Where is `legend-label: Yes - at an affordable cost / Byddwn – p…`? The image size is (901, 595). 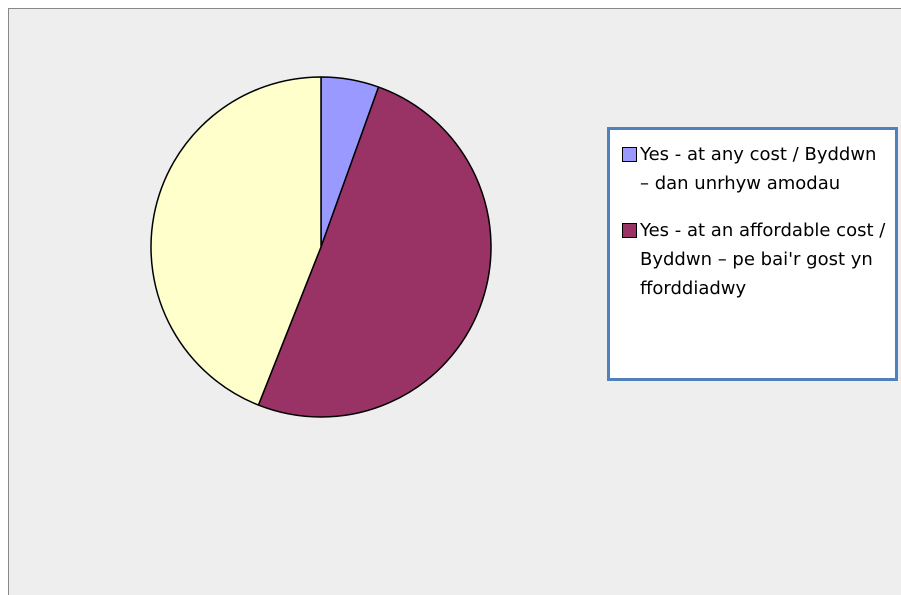
legend-label: Yes - at an affordable cost / Byddwn – p… is located at coordinates (763, 259).